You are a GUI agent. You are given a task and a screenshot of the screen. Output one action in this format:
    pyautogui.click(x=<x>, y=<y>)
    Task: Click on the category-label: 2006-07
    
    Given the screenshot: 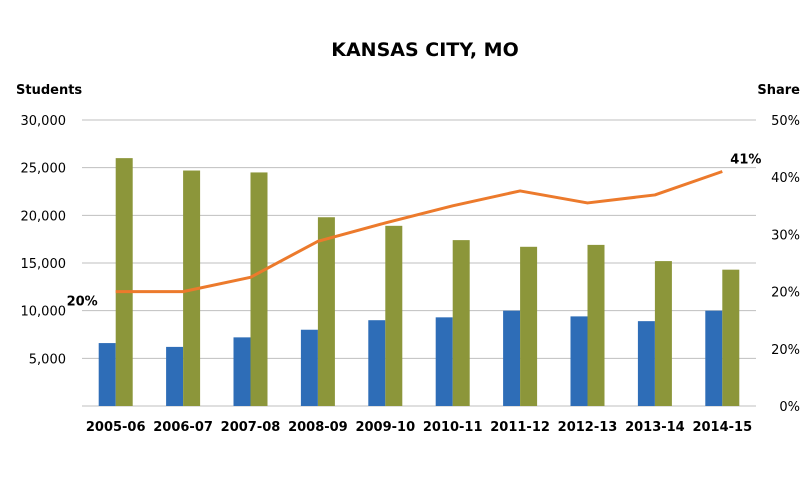 What is the action you would take?
    pyautogui.click(x=183, y=427)
    